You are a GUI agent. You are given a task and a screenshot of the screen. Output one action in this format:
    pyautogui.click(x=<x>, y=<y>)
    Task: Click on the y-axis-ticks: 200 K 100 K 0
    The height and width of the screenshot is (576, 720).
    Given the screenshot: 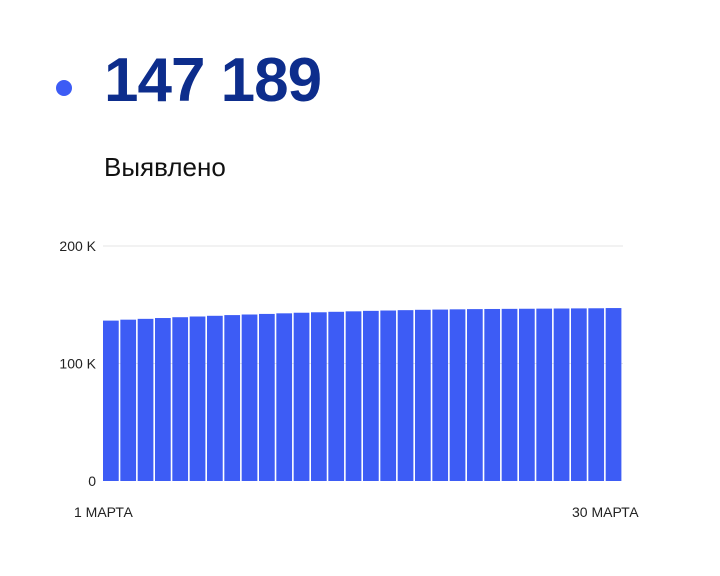 What is the action you would take?
    pyautogui.click(x=77, y=363)
    